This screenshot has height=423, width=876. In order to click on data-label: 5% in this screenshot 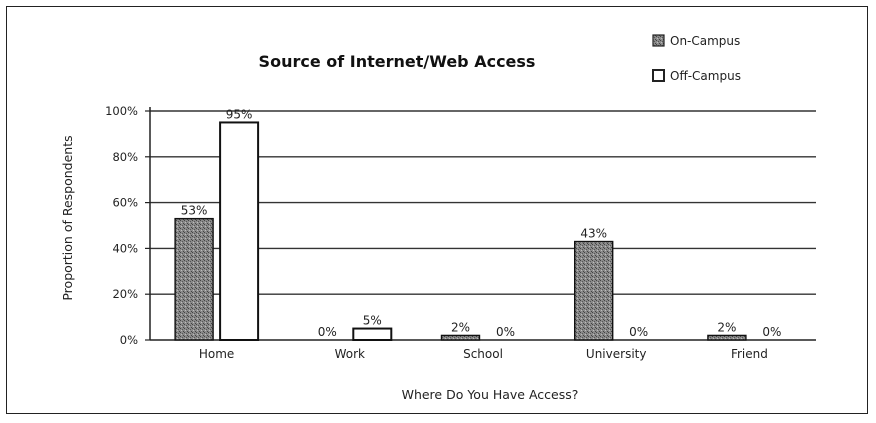, I will do `click(372, 321)`.